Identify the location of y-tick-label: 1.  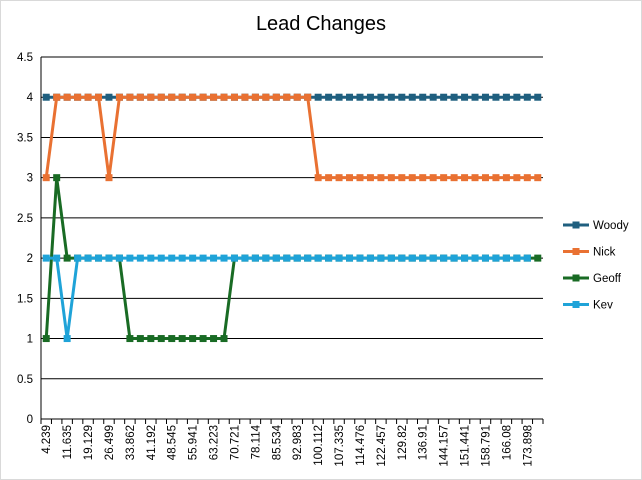
(30, 340).